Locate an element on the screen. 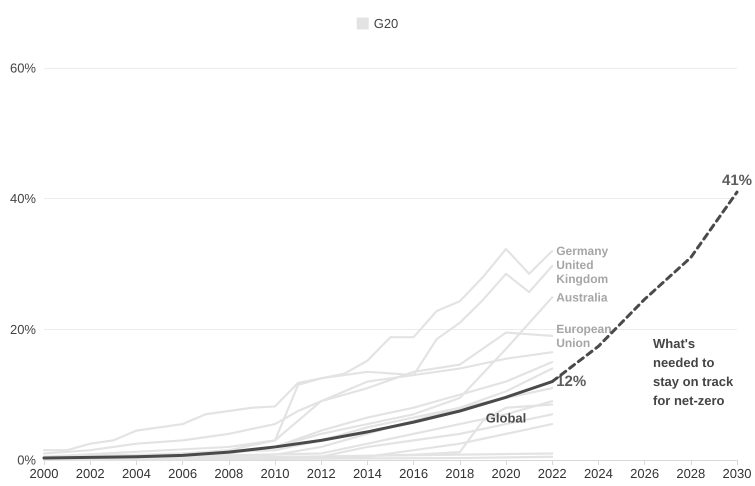  annotation: 12% is located at coordinates (571, 381).